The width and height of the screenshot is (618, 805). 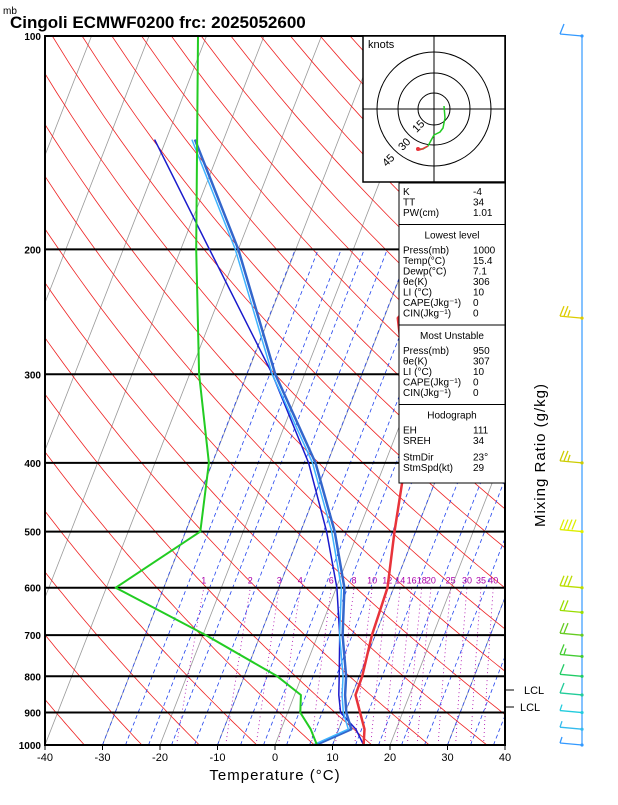 What do you see at coordinates (406, 192) in the screenshot?
I see `index-label: K` at bounding box center [406, 192].